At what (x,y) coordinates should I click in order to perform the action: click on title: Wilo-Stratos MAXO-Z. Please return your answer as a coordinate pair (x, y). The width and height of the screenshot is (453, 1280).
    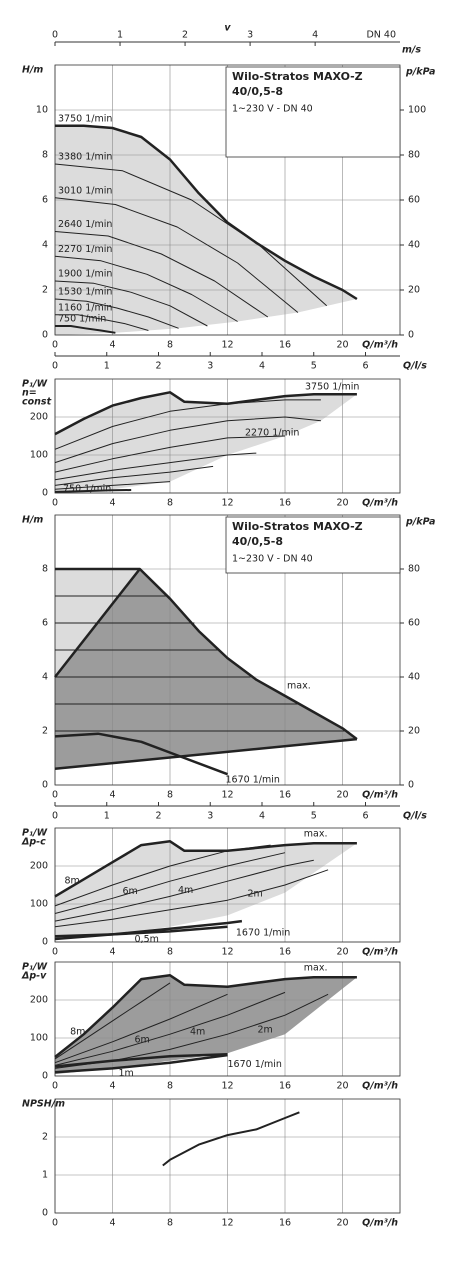
    Looking at the image, I should click on (297, 526).